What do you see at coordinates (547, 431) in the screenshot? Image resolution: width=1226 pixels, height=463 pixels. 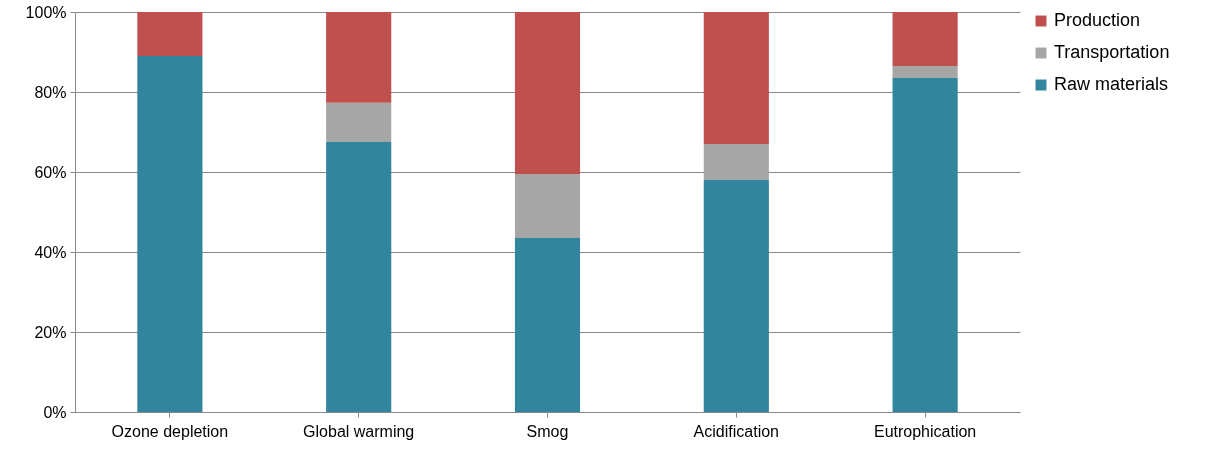 I see `x-tick-label: Smog` at bounding box center [547, 431].